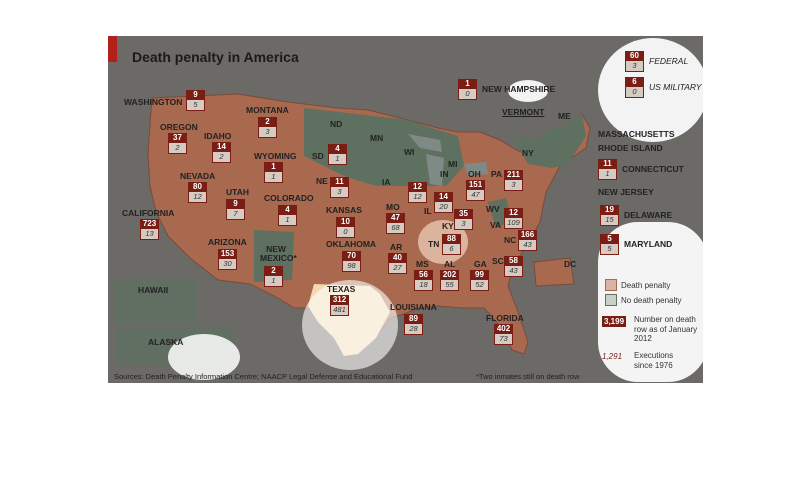 The width and height of the screenshot is (810, 478). I want to click on side-label: CONNECTICUT, so click(653, 169).